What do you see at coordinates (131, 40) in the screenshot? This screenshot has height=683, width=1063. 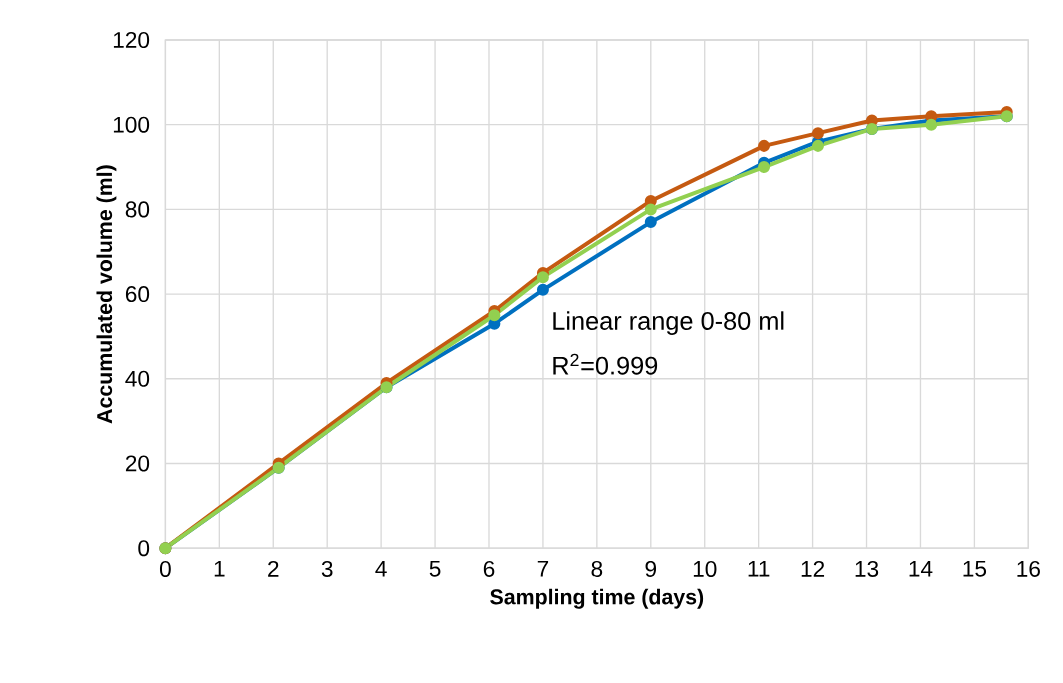 I see `y-tick-label: 120` at bounding box center [131, 40].